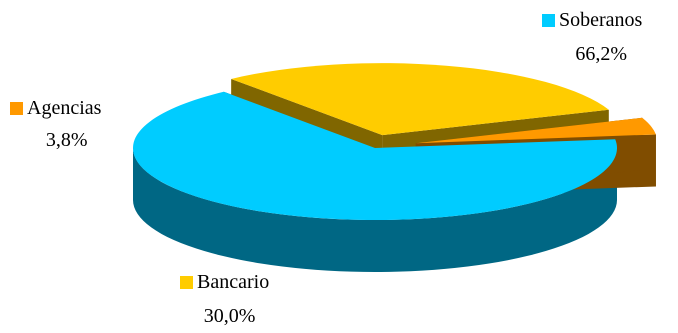 Image resolution: width=678 pixels, height=333 pixels. I want to click on label-agencias: Agencias 3,8%, so click(55, 124).